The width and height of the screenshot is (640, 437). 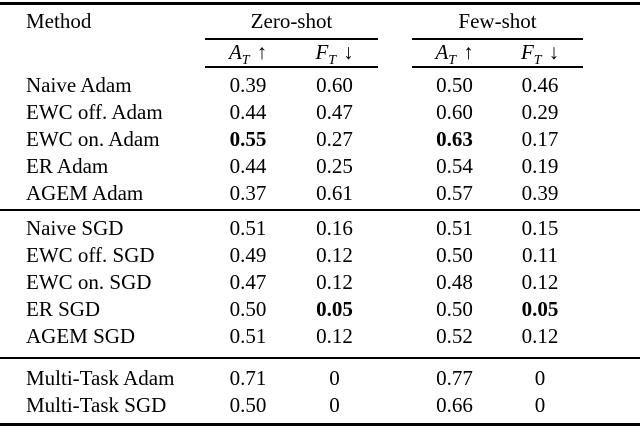 I want to click on value-cell: 0.49, so click(x=248, y=255).